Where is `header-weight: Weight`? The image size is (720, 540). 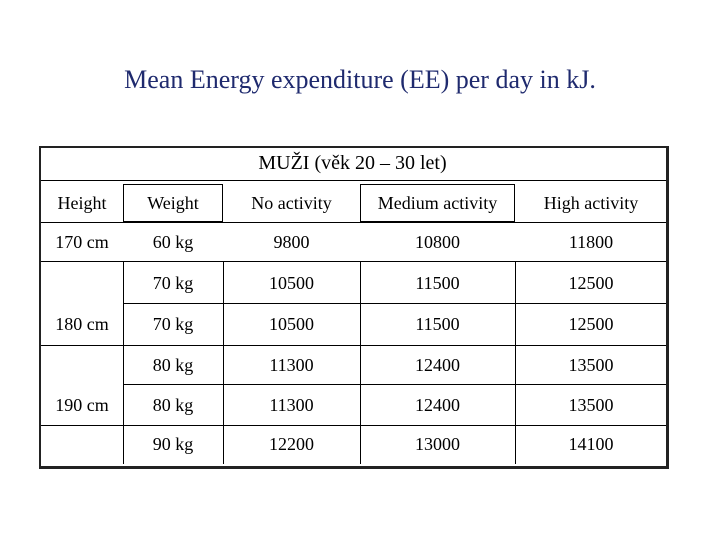
header-weight: Weight is located at coordinates (173, 203).